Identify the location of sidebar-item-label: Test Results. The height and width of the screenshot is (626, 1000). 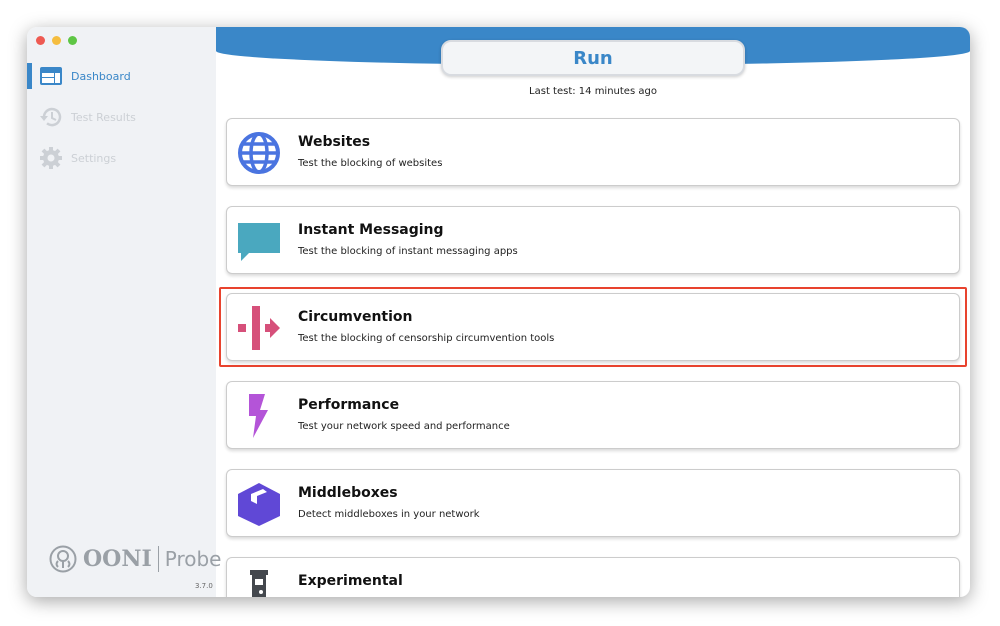
(103, 117).